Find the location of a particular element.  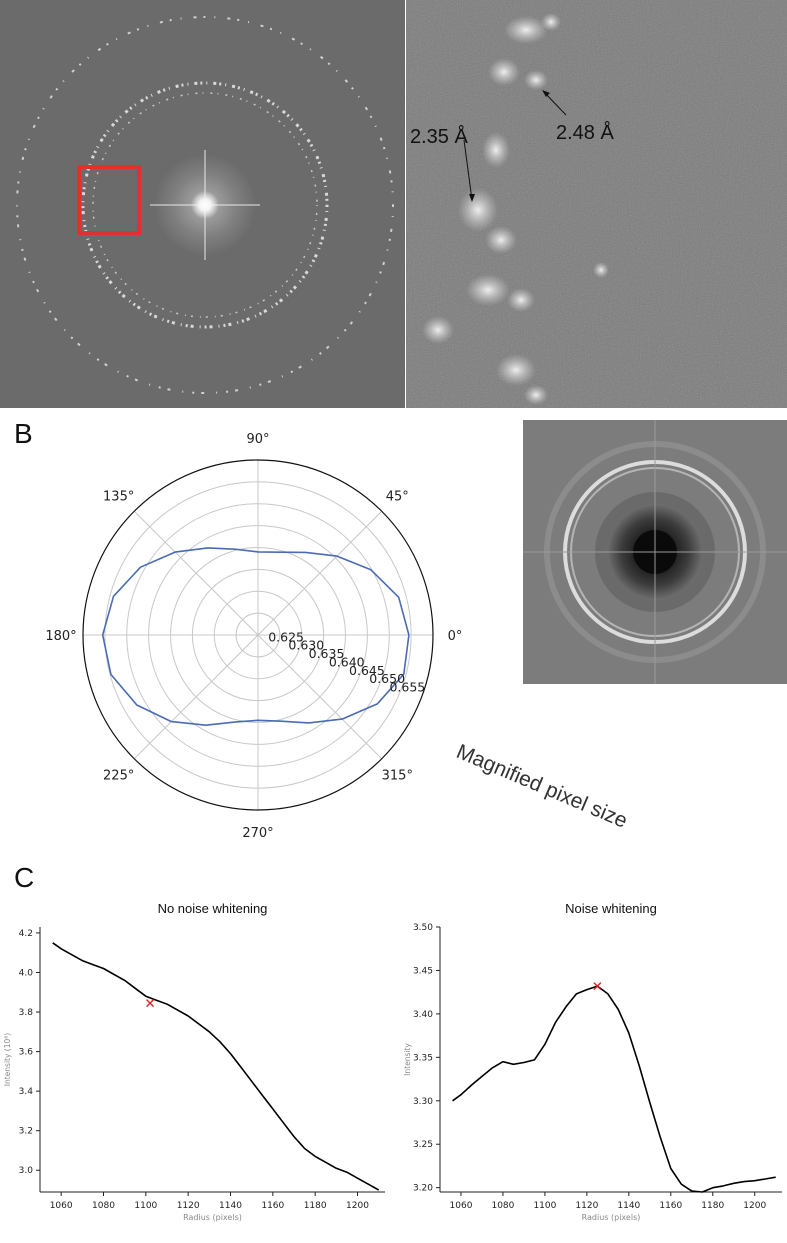

diffraction-ring-inner is located at coordinates (205, 205).